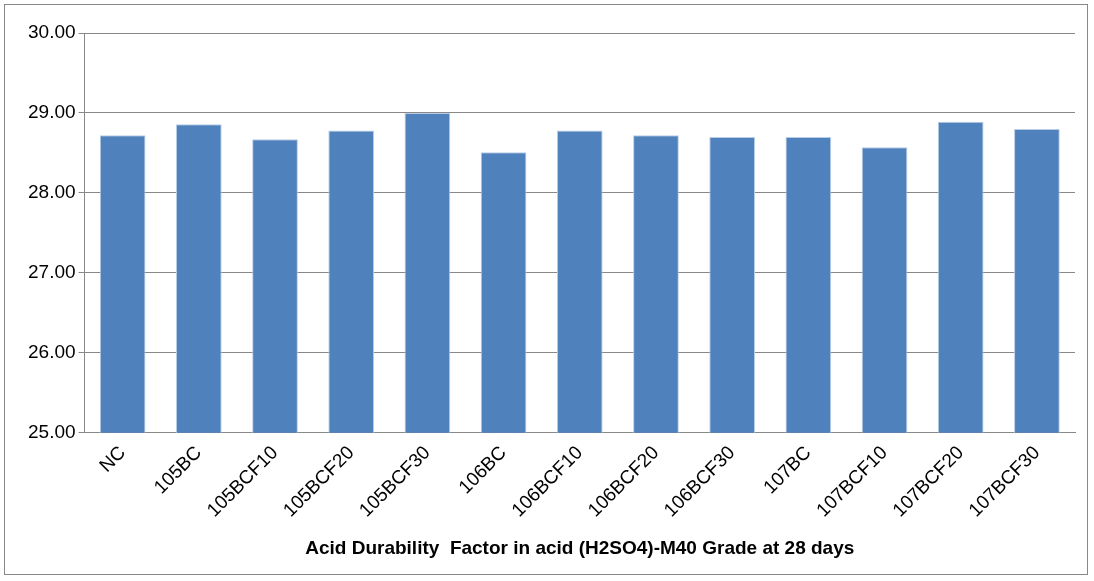 The width and height of the screenshot is (1094, 581). I want to click on y-tick-label: 28.00, so click(52, 192).